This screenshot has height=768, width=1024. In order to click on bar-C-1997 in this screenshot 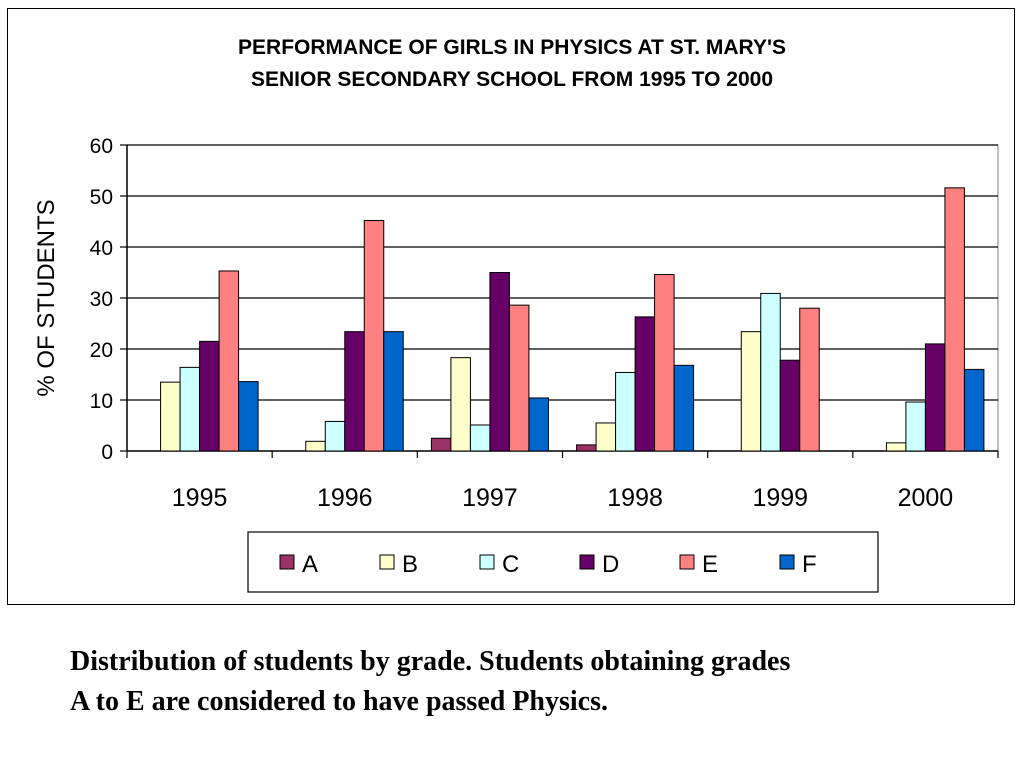, I will do `click(480, 438)`.